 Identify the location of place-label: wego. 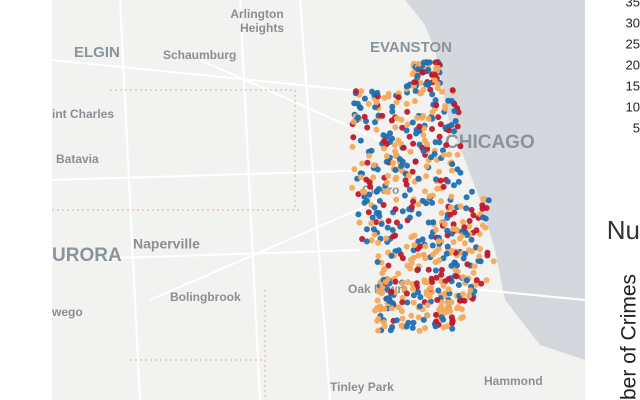
(67, 312).